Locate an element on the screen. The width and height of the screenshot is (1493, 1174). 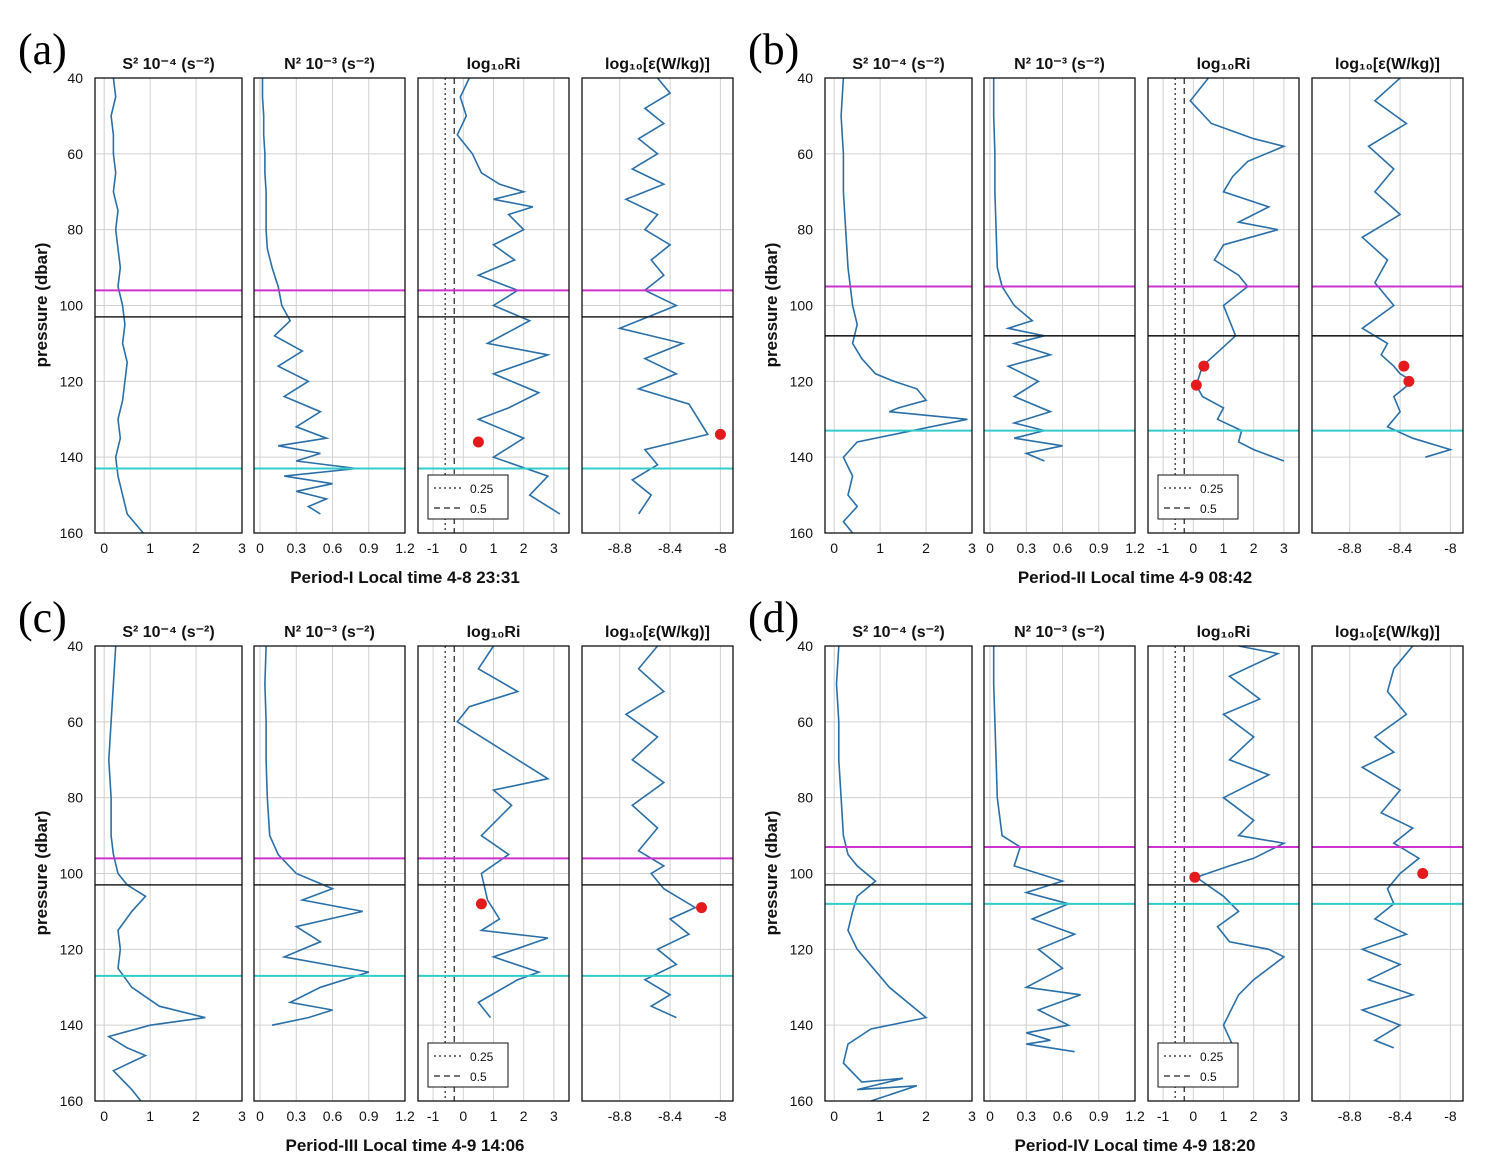
legend-box is located at coordinates (1198, 1065).